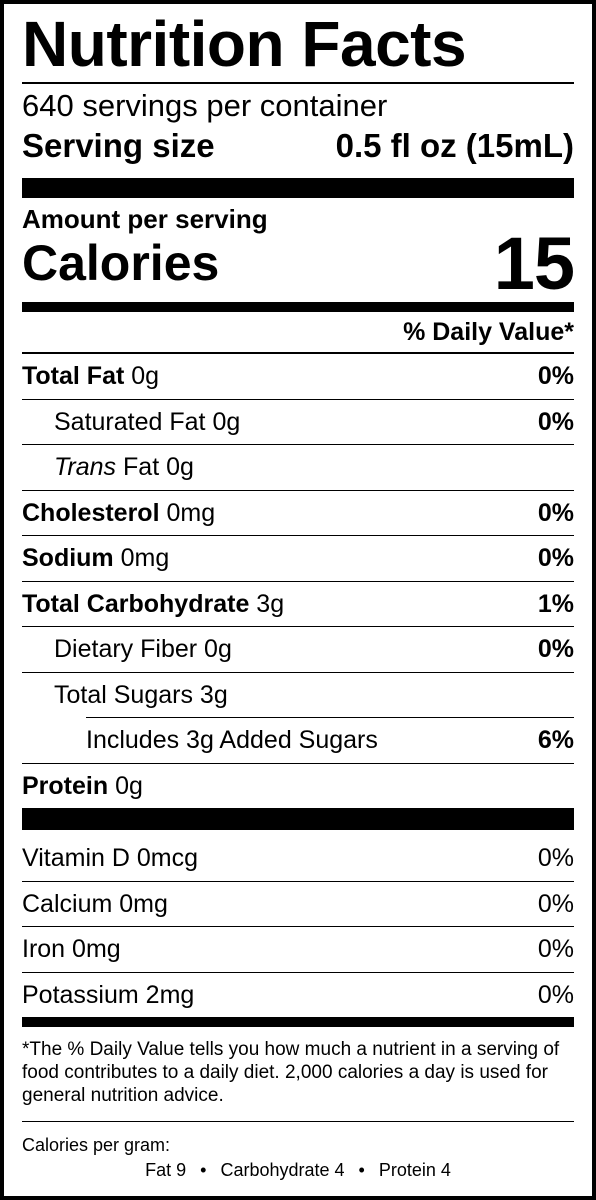 This screenshot has width=596, height=1200. What do you see at coordinates (298, 1121) in the screenshot?
I see `footnote-divider` at bounding box center [298, 1121].